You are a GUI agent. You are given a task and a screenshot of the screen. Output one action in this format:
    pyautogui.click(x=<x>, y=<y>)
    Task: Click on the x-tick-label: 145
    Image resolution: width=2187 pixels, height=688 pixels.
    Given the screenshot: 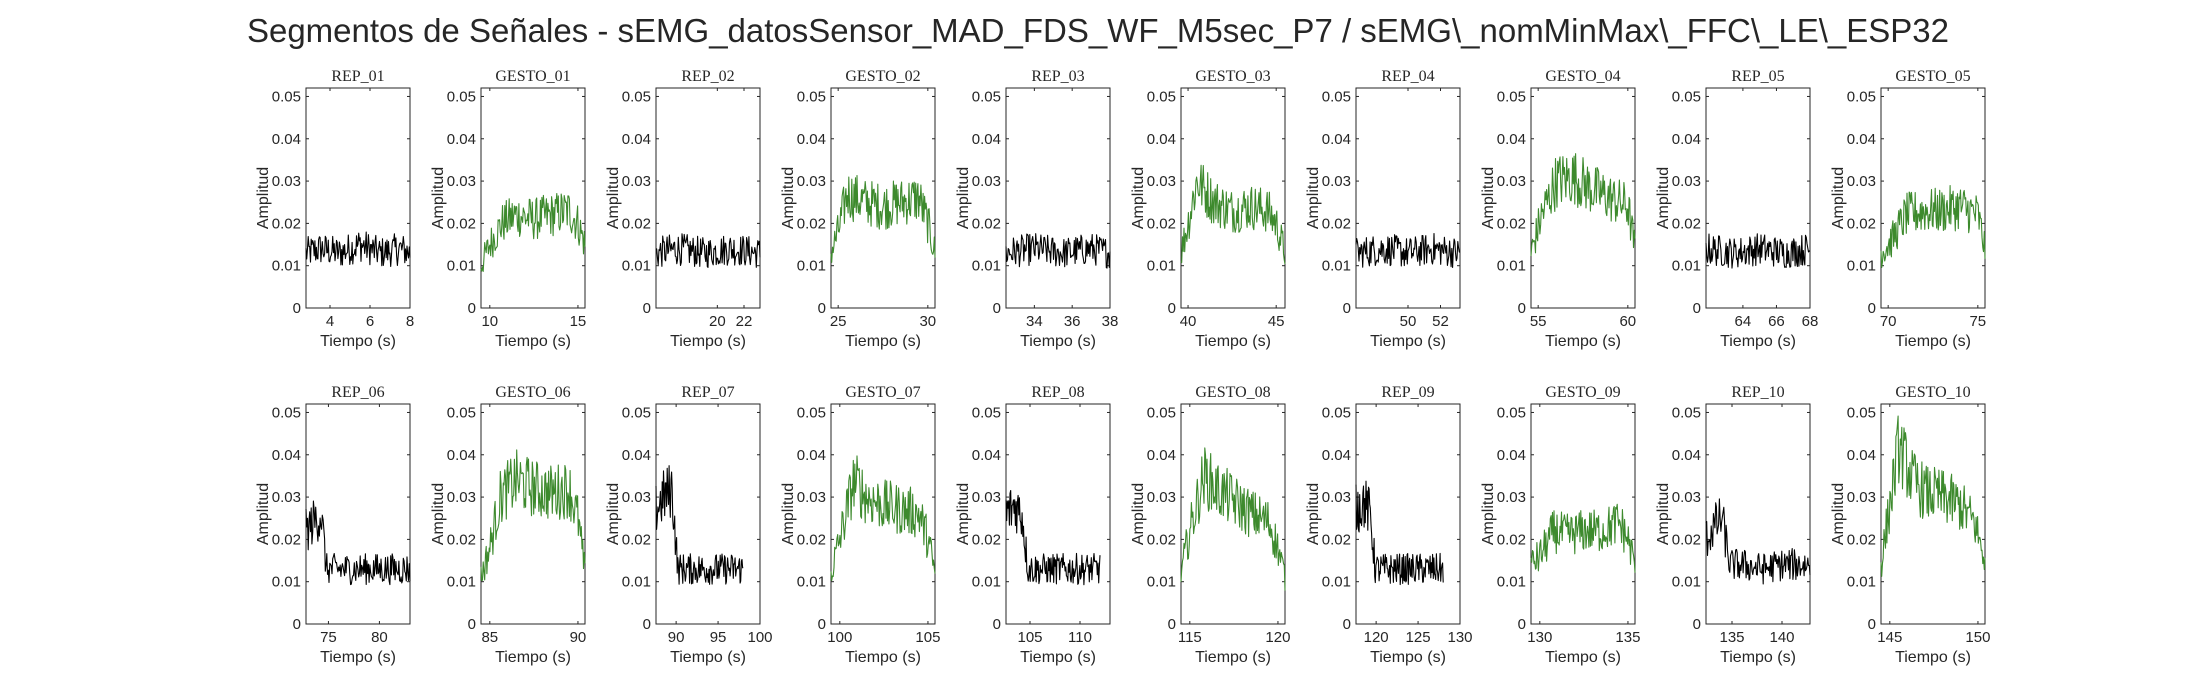 What is the action you would take?
    pyautogui.click(x=1889, y=637)
    